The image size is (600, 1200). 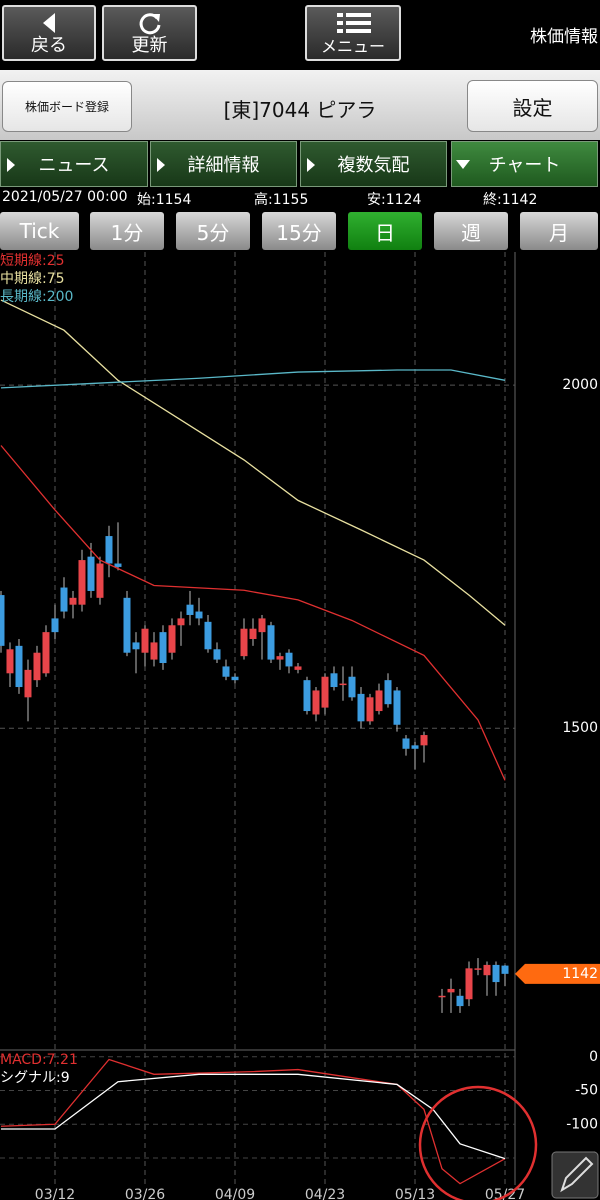 What do you see at coordinates (164, 200) in the screenshot?
I see `quote-open: 始:1154` at bounding box center [164, 200].